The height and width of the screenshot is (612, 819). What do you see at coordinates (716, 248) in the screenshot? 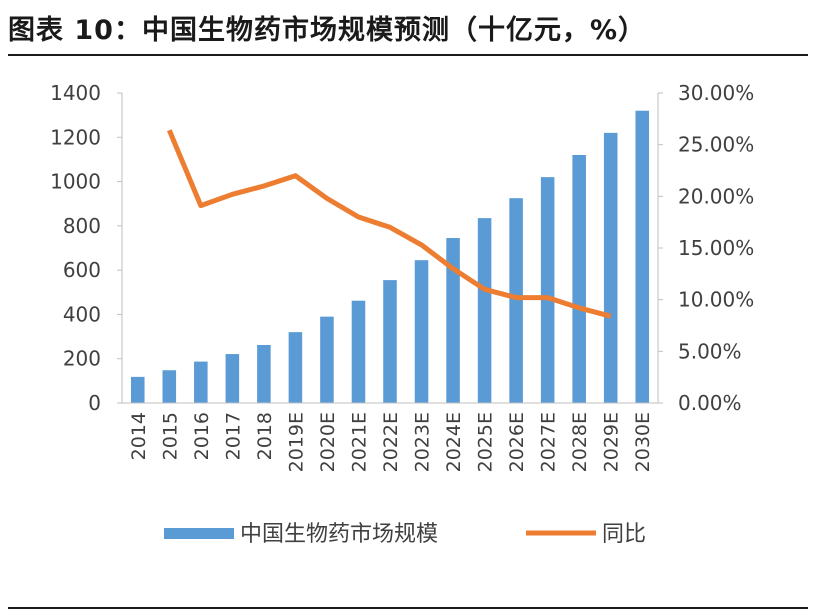
I see `right-y-tick-label: 15.00%` at bounding box center [716, 248].